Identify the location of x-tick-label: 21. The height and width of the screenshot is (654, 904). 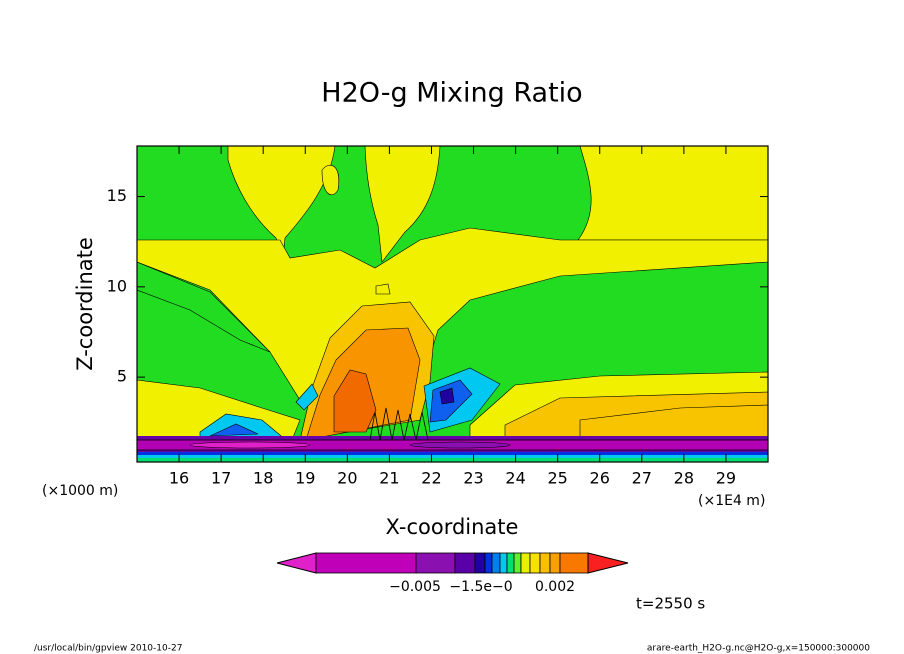
(389, 478).